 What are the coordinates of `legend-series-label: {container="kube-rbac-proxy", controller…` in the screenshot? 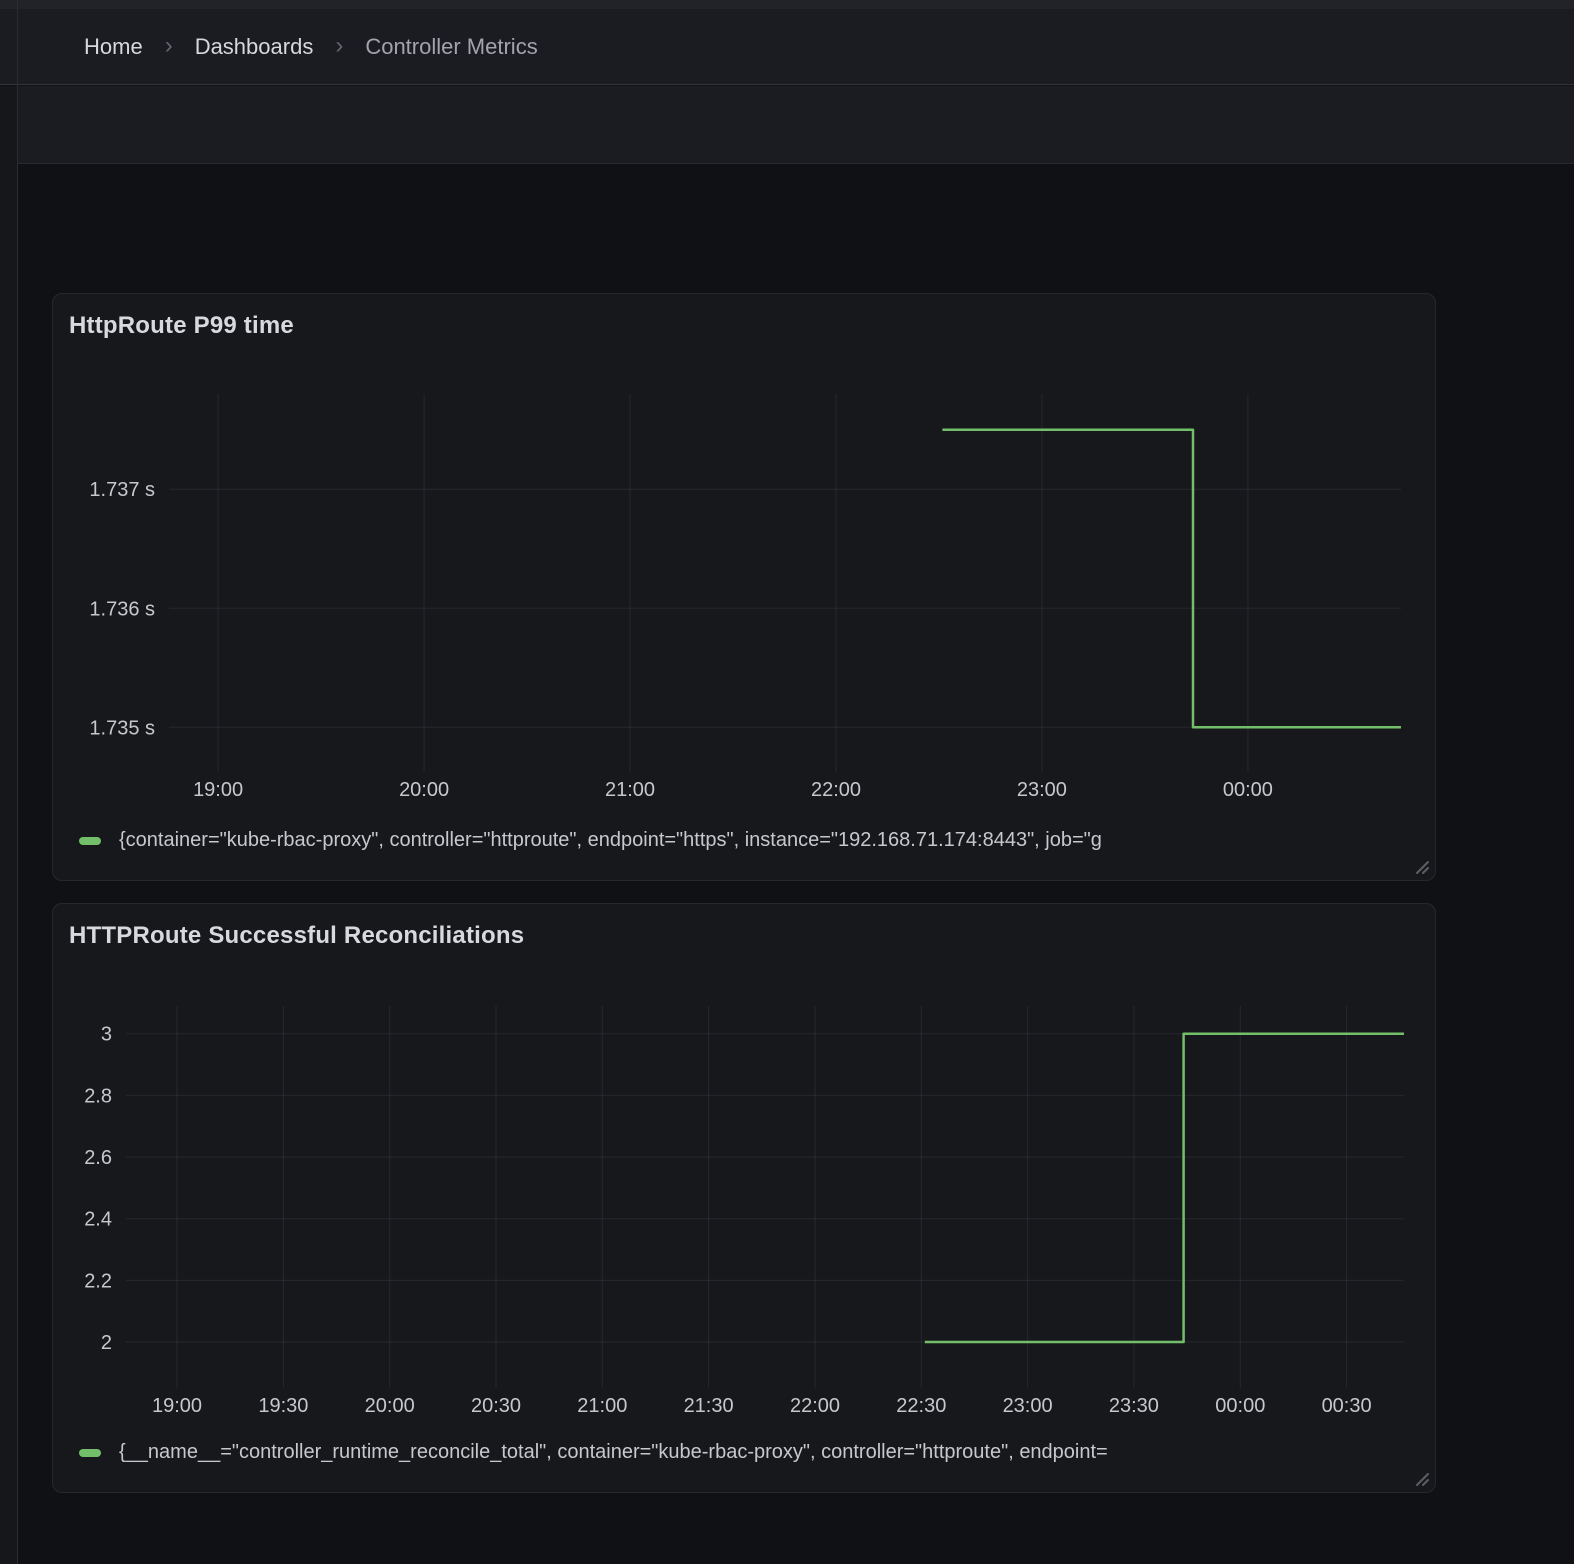 It's located at (610, 840).